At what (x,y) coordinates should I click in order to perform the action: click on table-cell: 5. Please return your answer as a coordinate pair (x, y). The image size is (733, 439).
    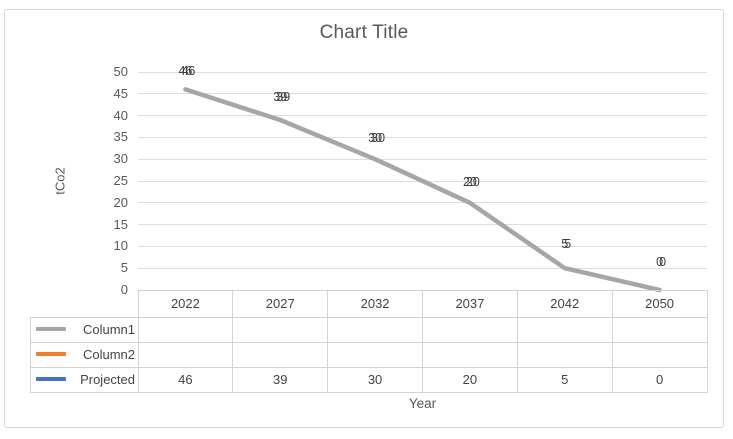
    Looking at the image, I should click on (565, 379).